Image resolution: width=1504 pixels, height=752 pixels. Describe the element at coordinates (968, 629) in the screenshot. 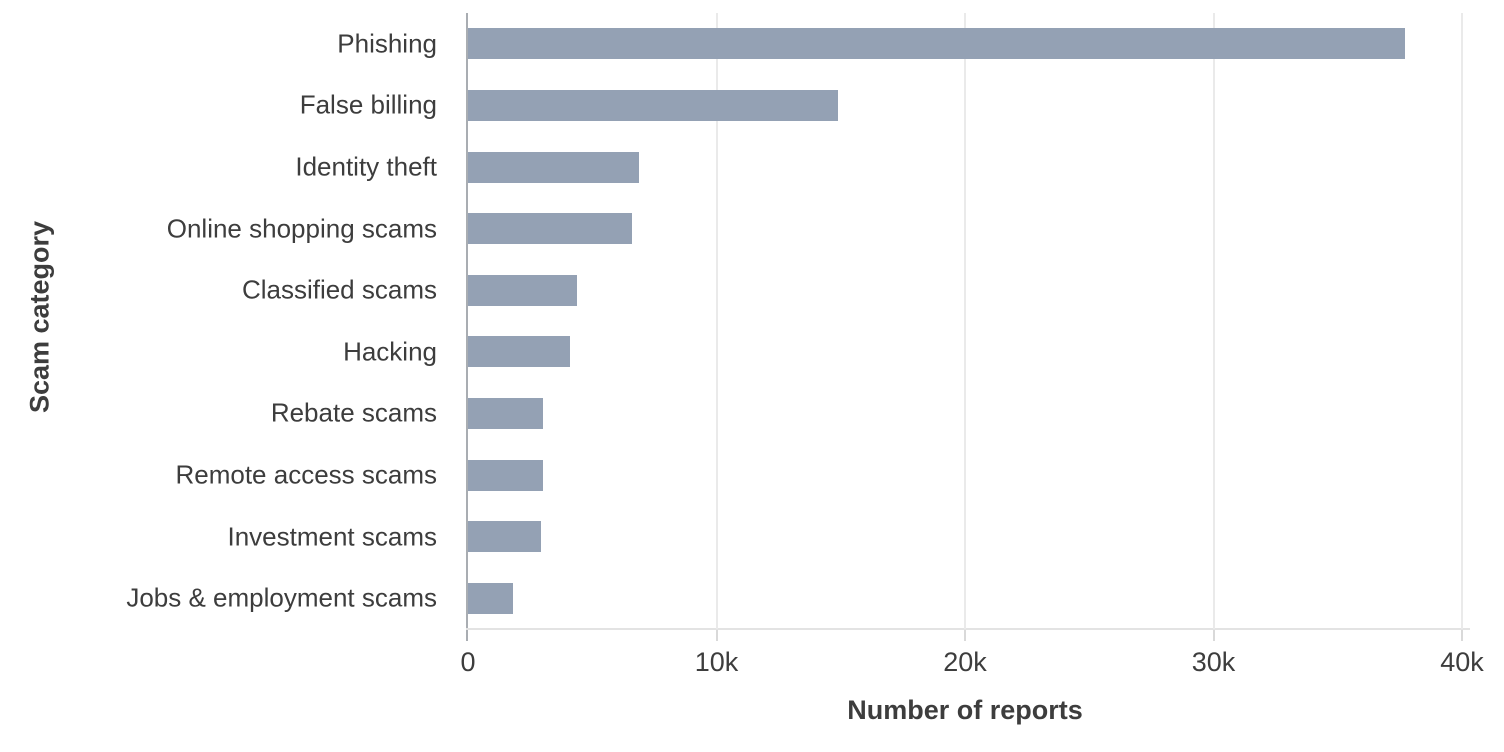

I see `x-axis-baseline` at that location.